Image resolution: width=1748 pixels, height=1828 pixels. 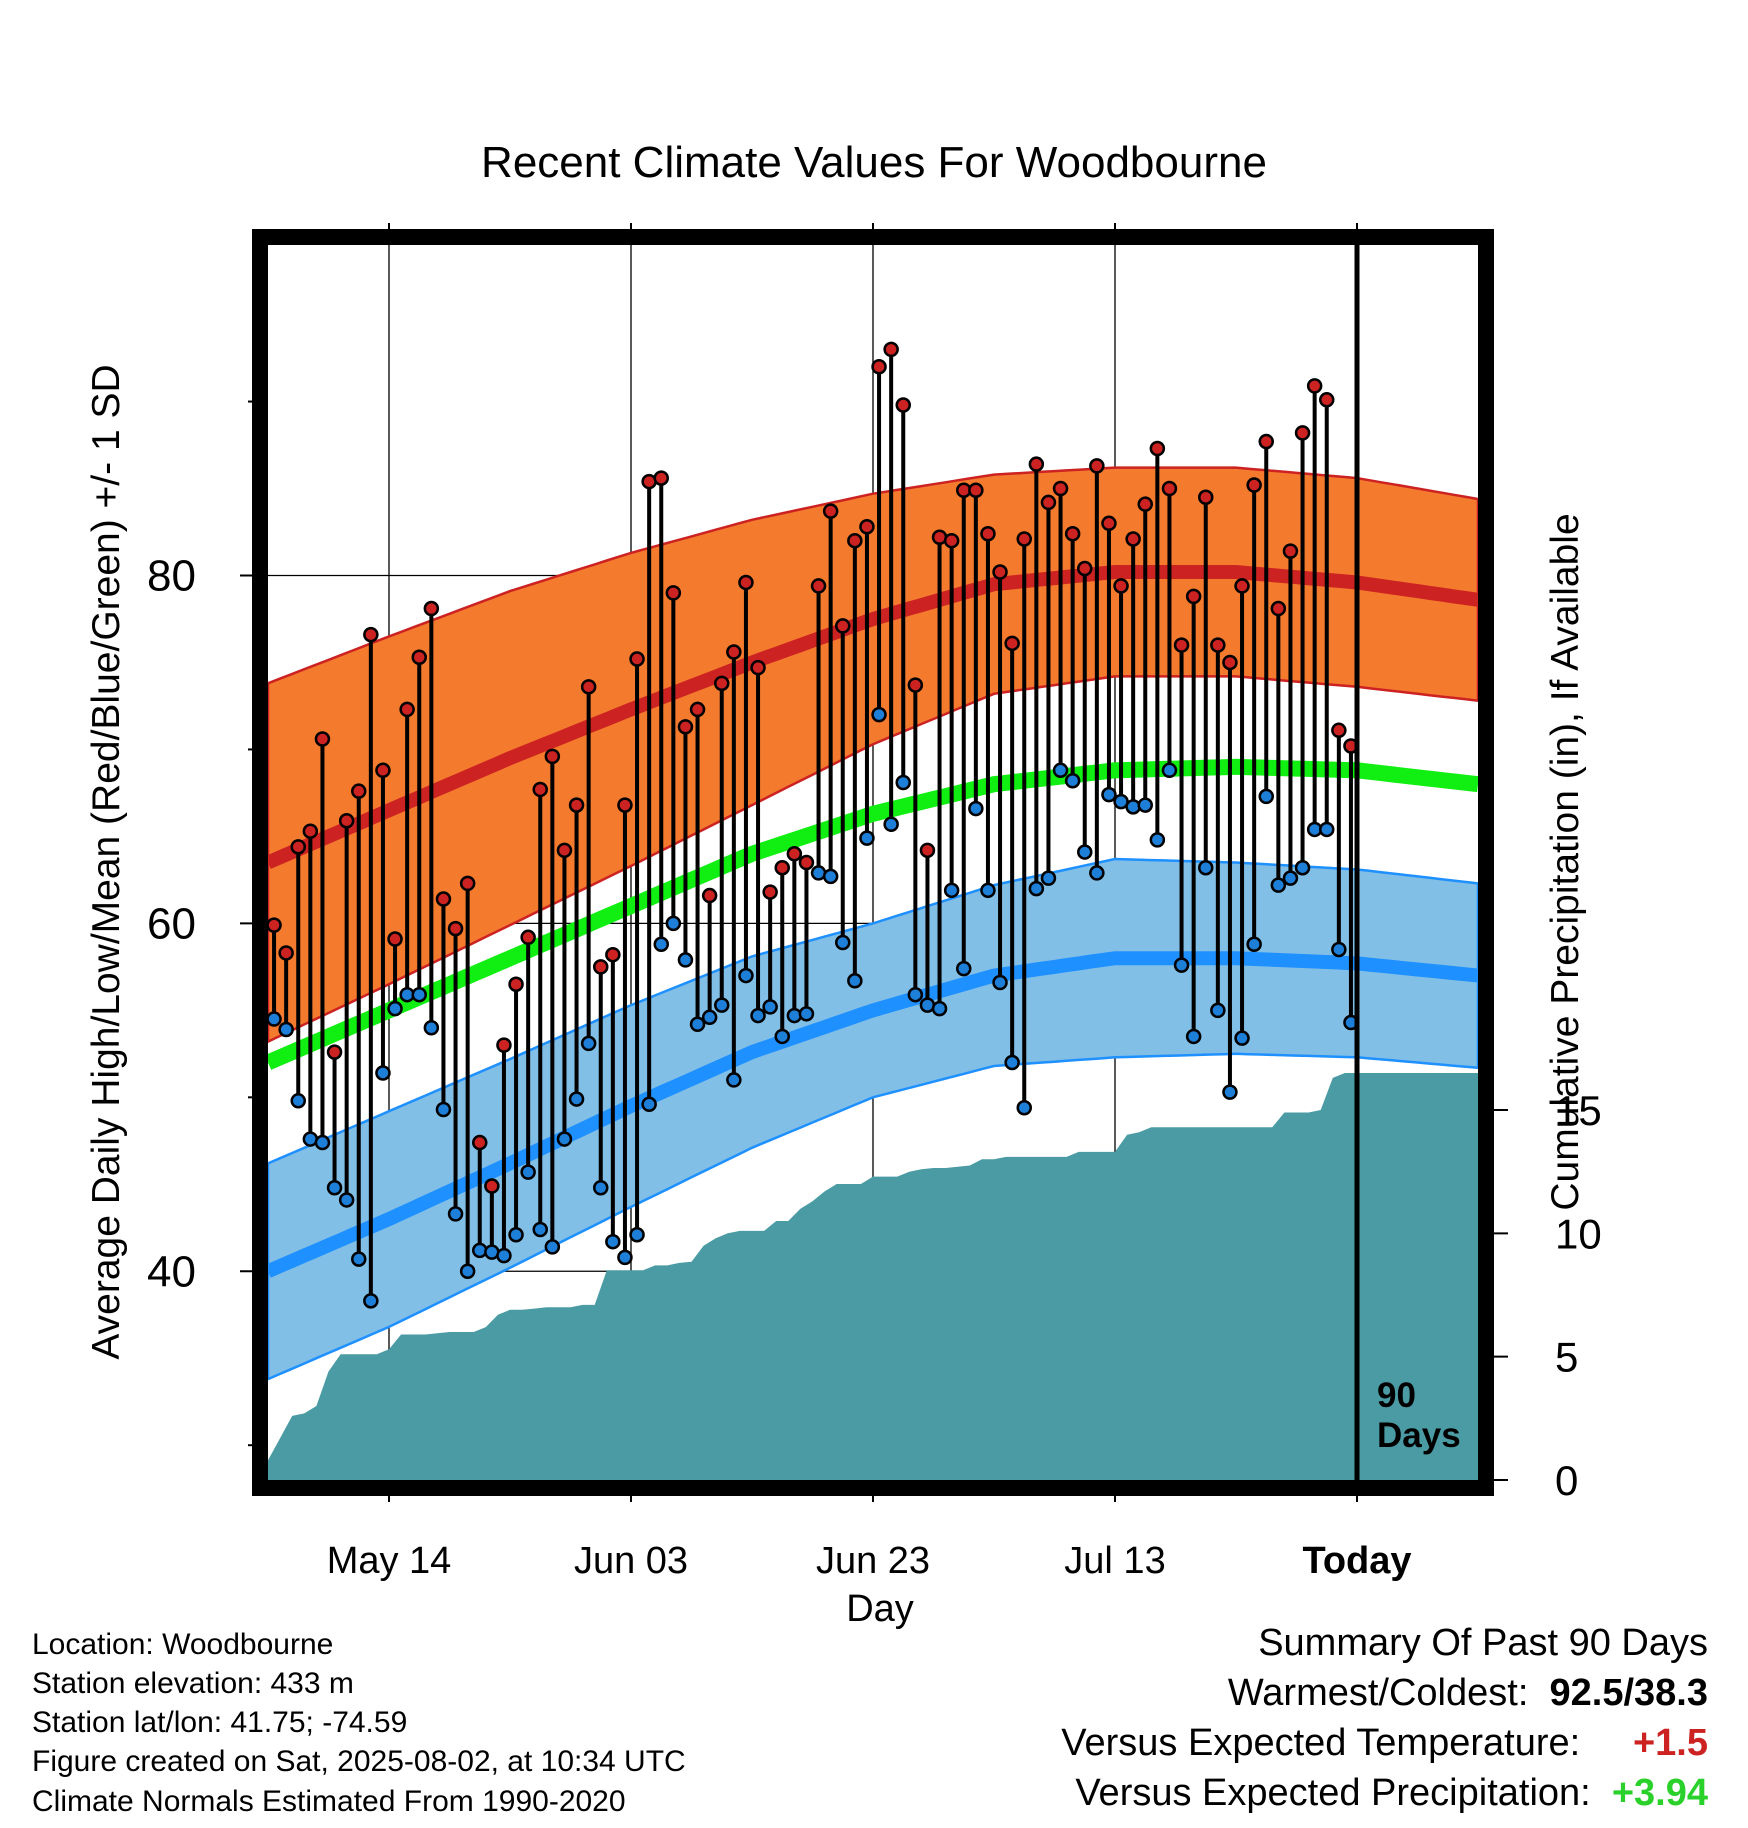 I want to click on y2-tick-label: 5, so click(x=1566, y=1357).